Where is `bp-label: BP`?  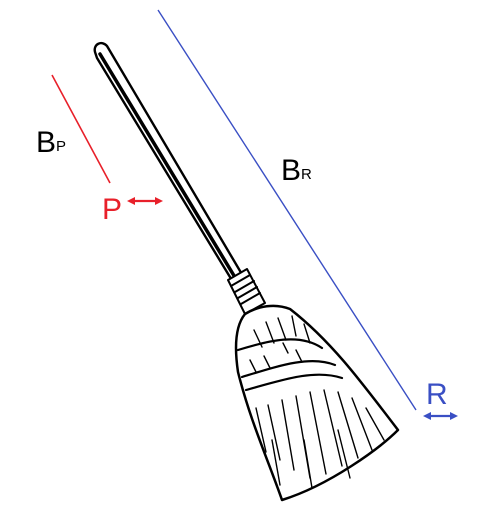
bp-label: BP is located at coordinates (51, 142).